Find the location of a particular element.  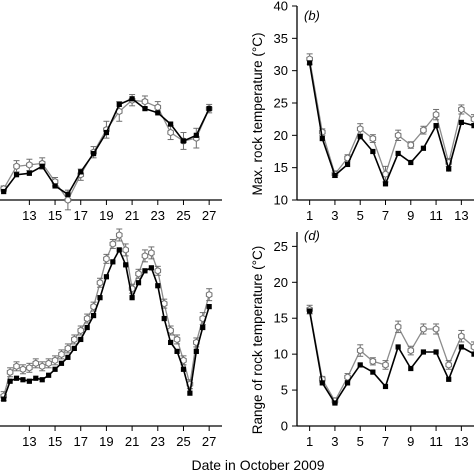

x-tick-label-a: 21 is located at coordinates (132, 215).